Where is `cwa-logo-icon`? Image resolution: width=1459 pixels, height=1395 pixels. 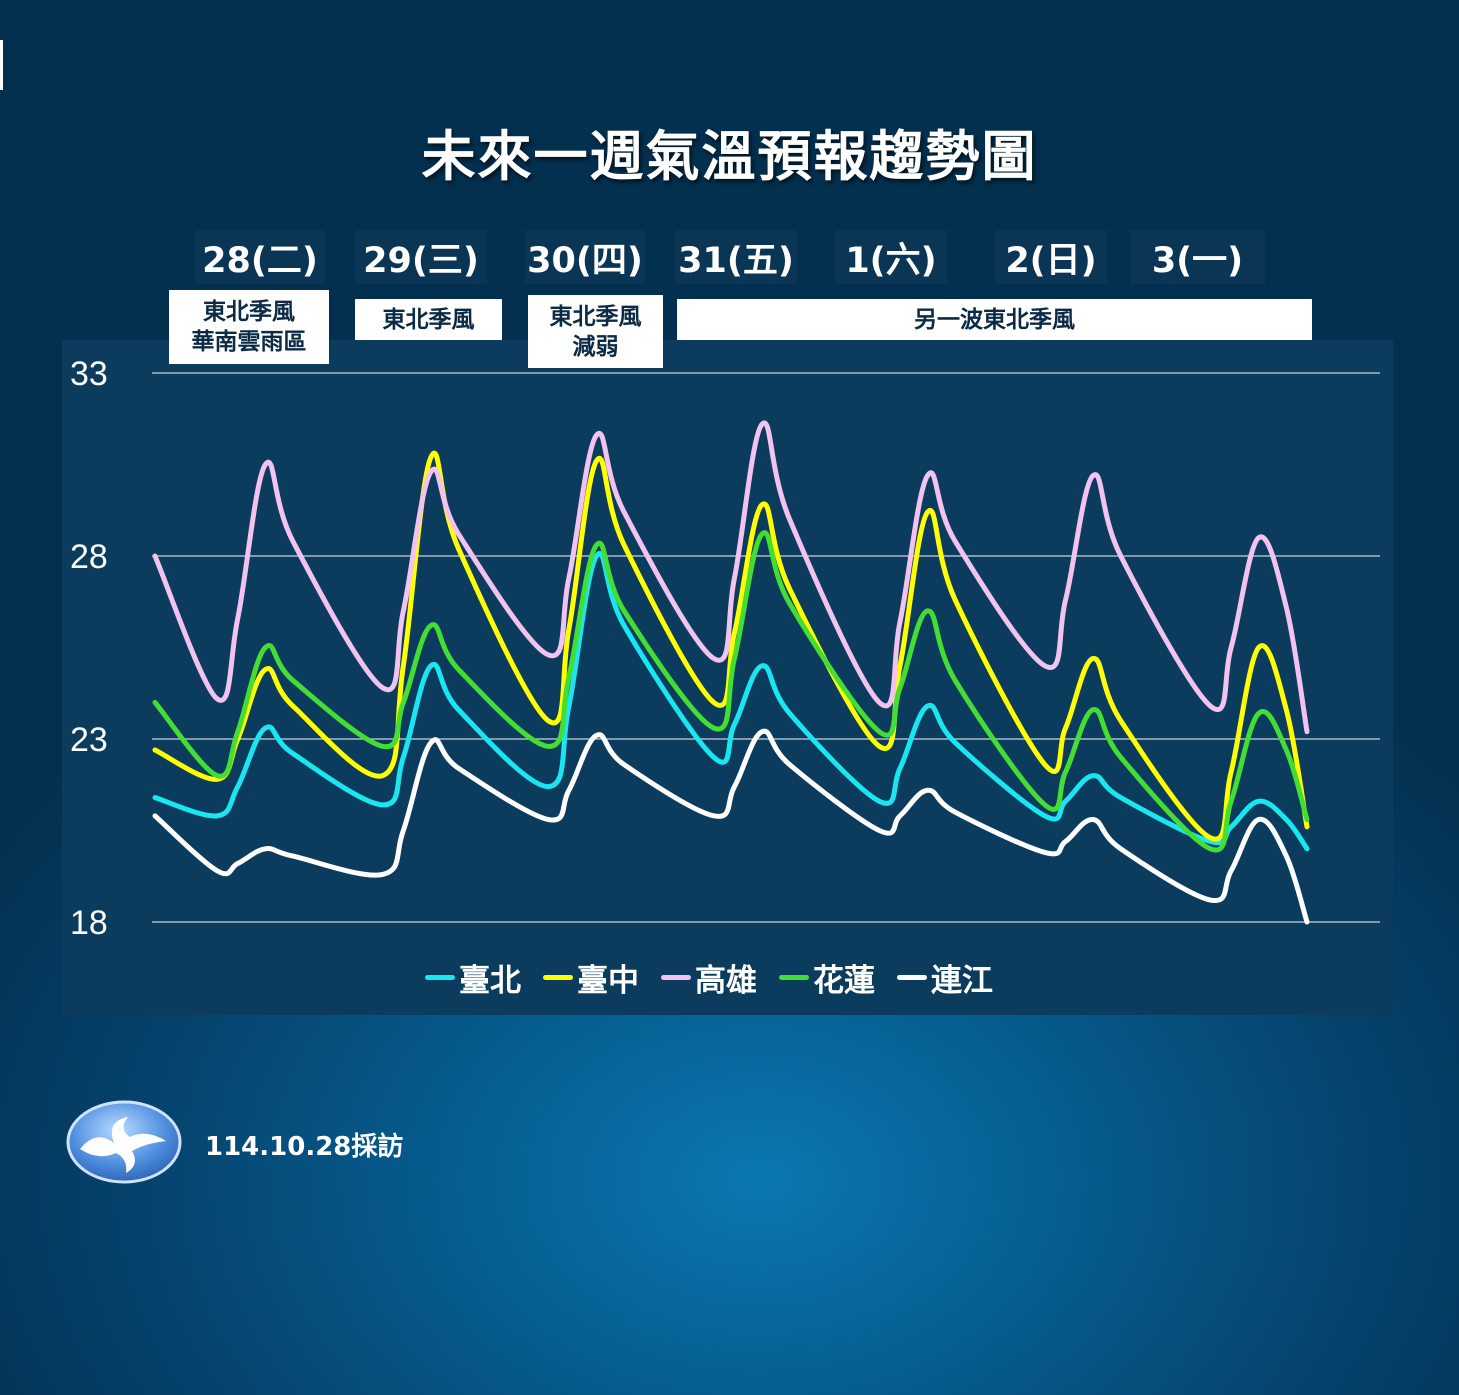
cwa-logo-icon is located at coordinates (124, 1142).